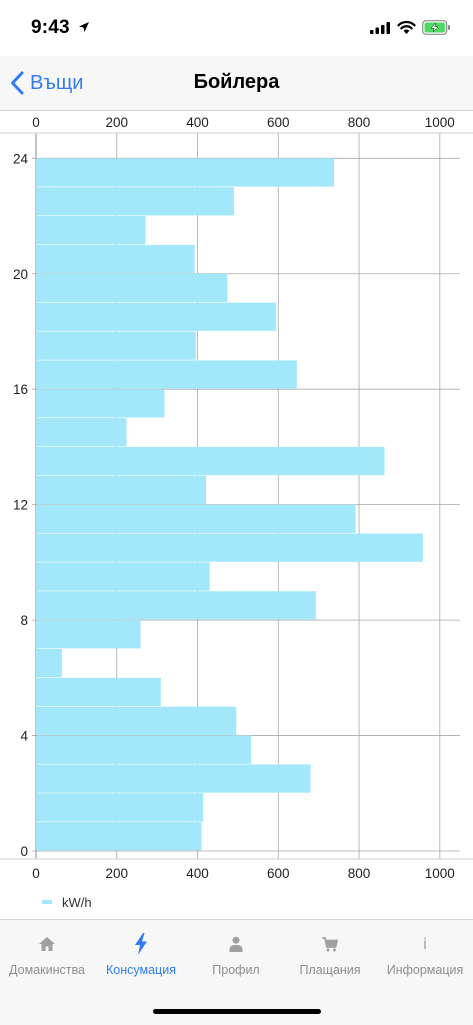  Describe the element at coordinates (20, 505) in the screenshot. I see `y-tick-label: 12` at that location.